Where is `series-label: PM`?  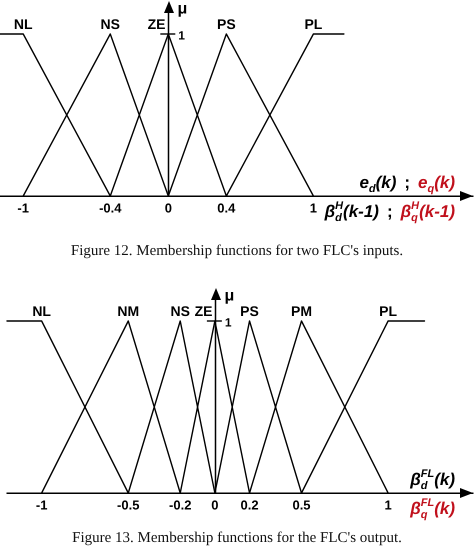 series-label: PM is located at coordinates (301, 311).